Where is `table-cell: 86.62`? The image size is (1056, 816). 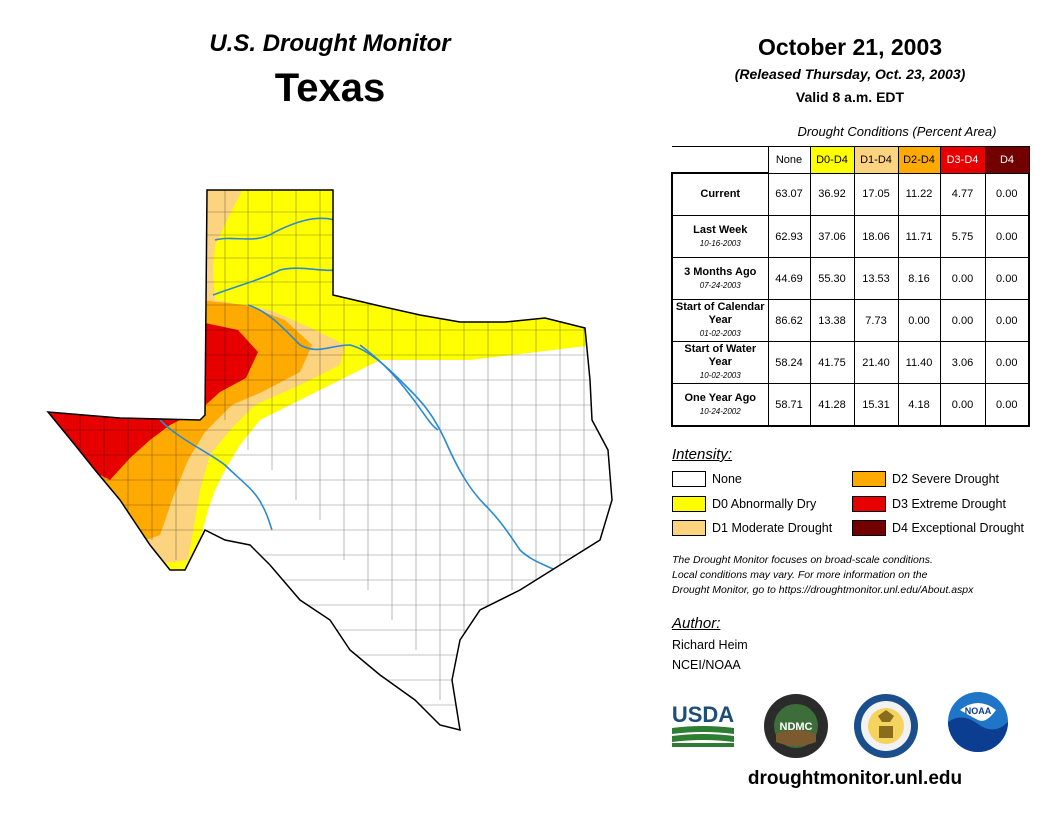 table-cell: 86.62 is located at coordinates (789, 320).